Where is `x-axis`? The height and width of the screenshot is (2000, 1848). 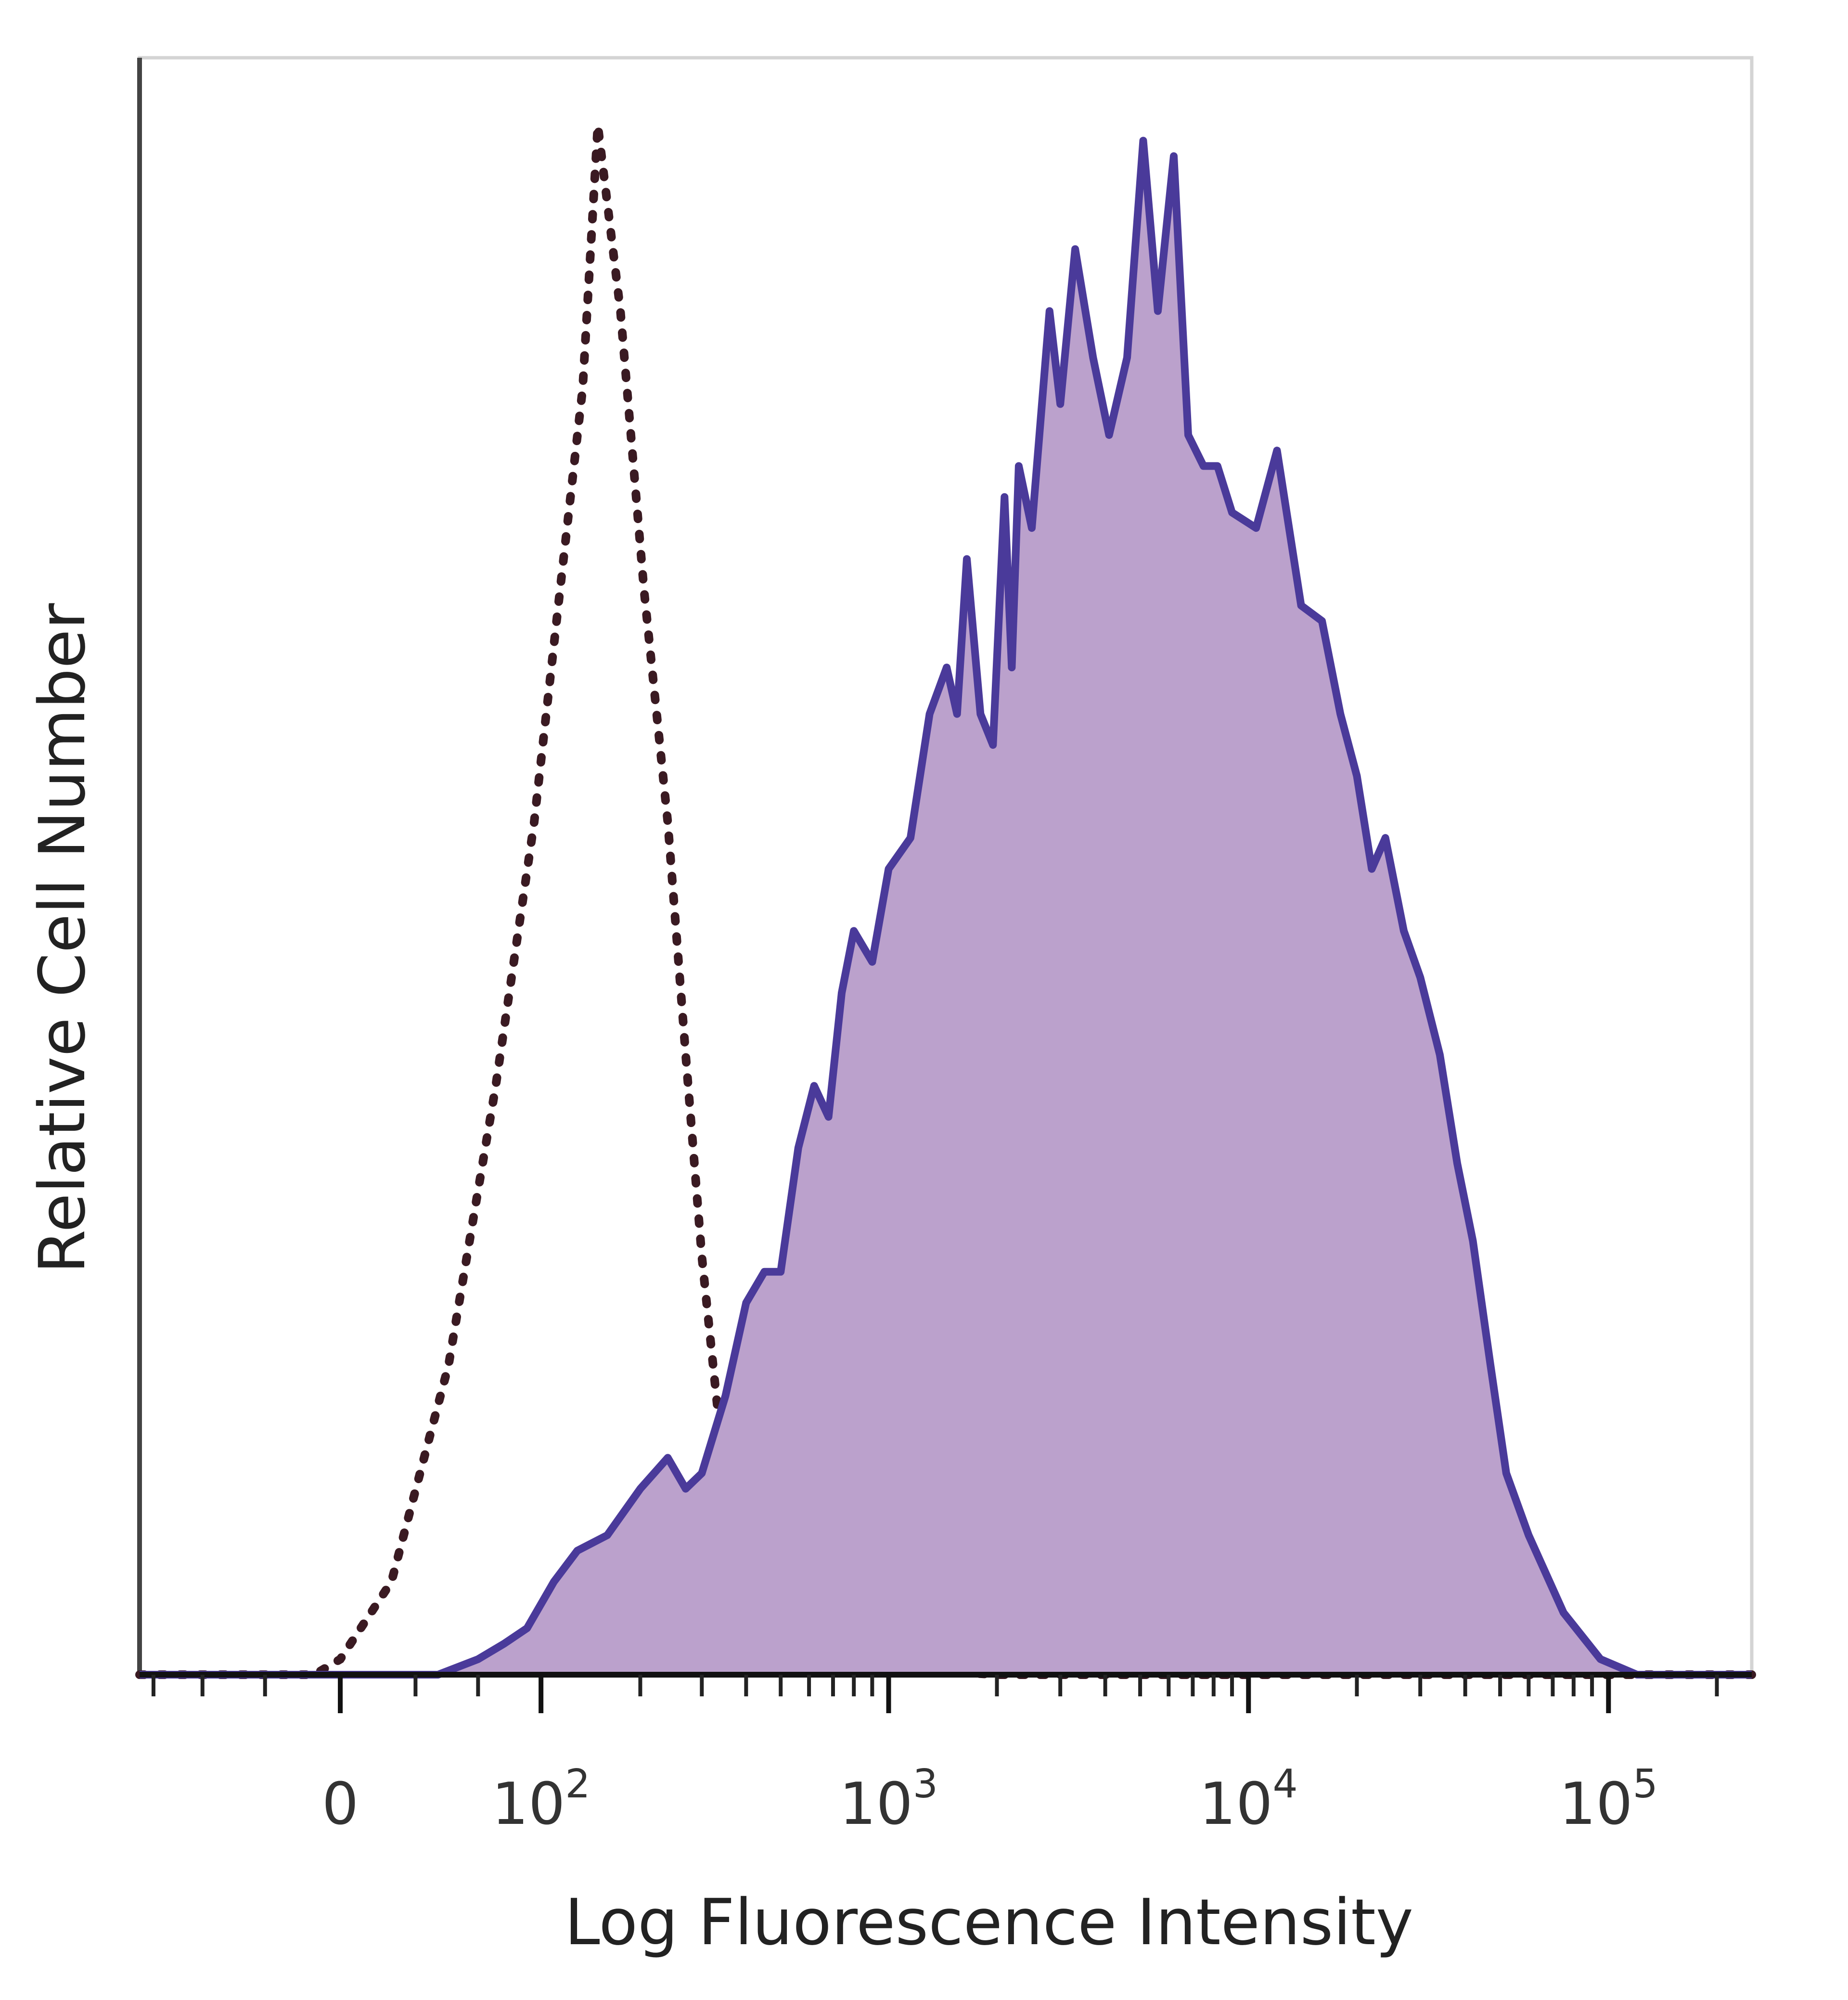 x-axis is located at coordinates (946, 1692).